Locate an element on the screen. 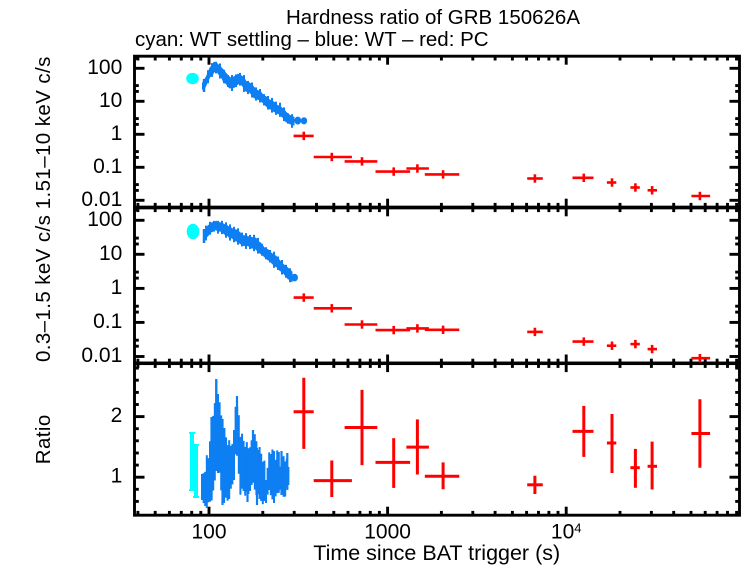  svg-text: Ratio is located at coordinates (43, 439).